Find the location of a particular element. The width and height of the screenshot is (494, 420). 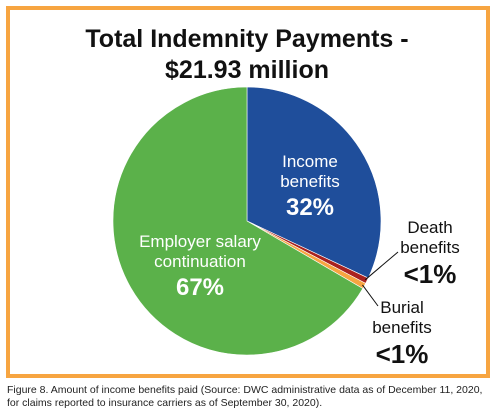

pie-slice-income-benefits is located at coordinates (314, 182).